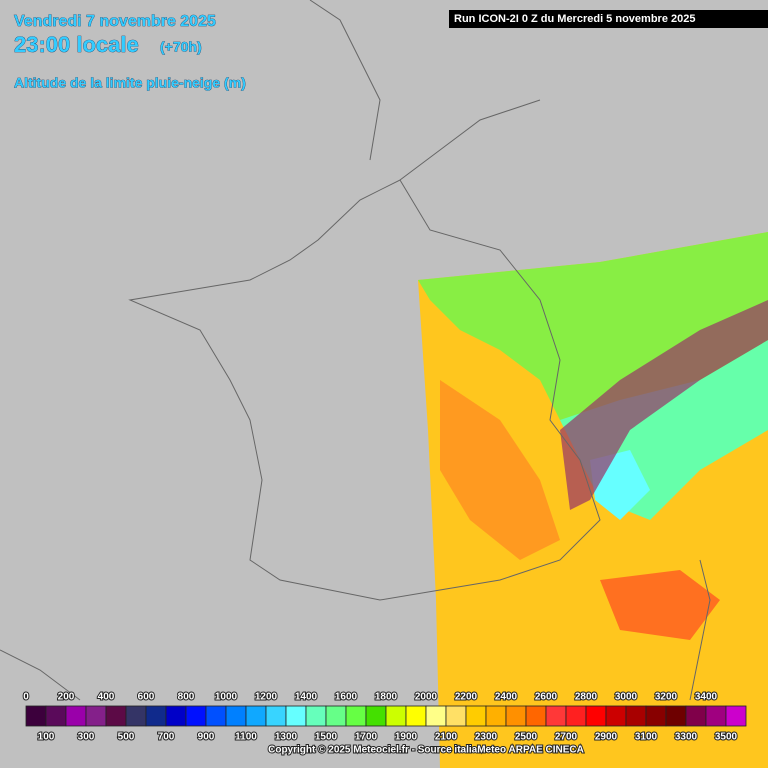 Image resolution: width=768 pixels, height=773 pixels. What do you see at coordinates (406, 737) in the screenshot?
I see `legend-label: 1900` at bounding box center [406, 737].